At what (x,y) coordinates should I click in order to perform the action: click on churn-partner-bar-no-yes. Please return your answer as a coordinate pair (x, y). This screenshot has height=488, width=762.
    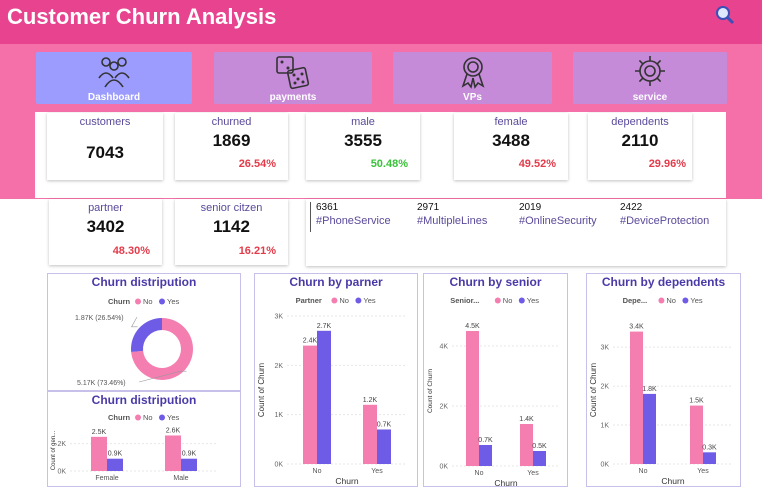
    Looking at the image, I should click on (324, 397).